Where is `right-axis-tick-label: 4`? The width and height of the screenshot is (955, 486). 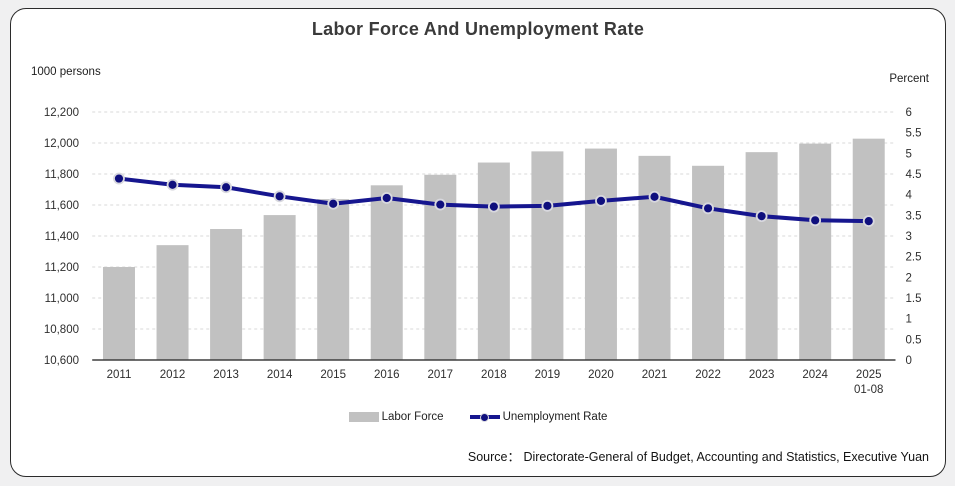
right-axis-tick-label: 4 is located at coordinates (909, 196).